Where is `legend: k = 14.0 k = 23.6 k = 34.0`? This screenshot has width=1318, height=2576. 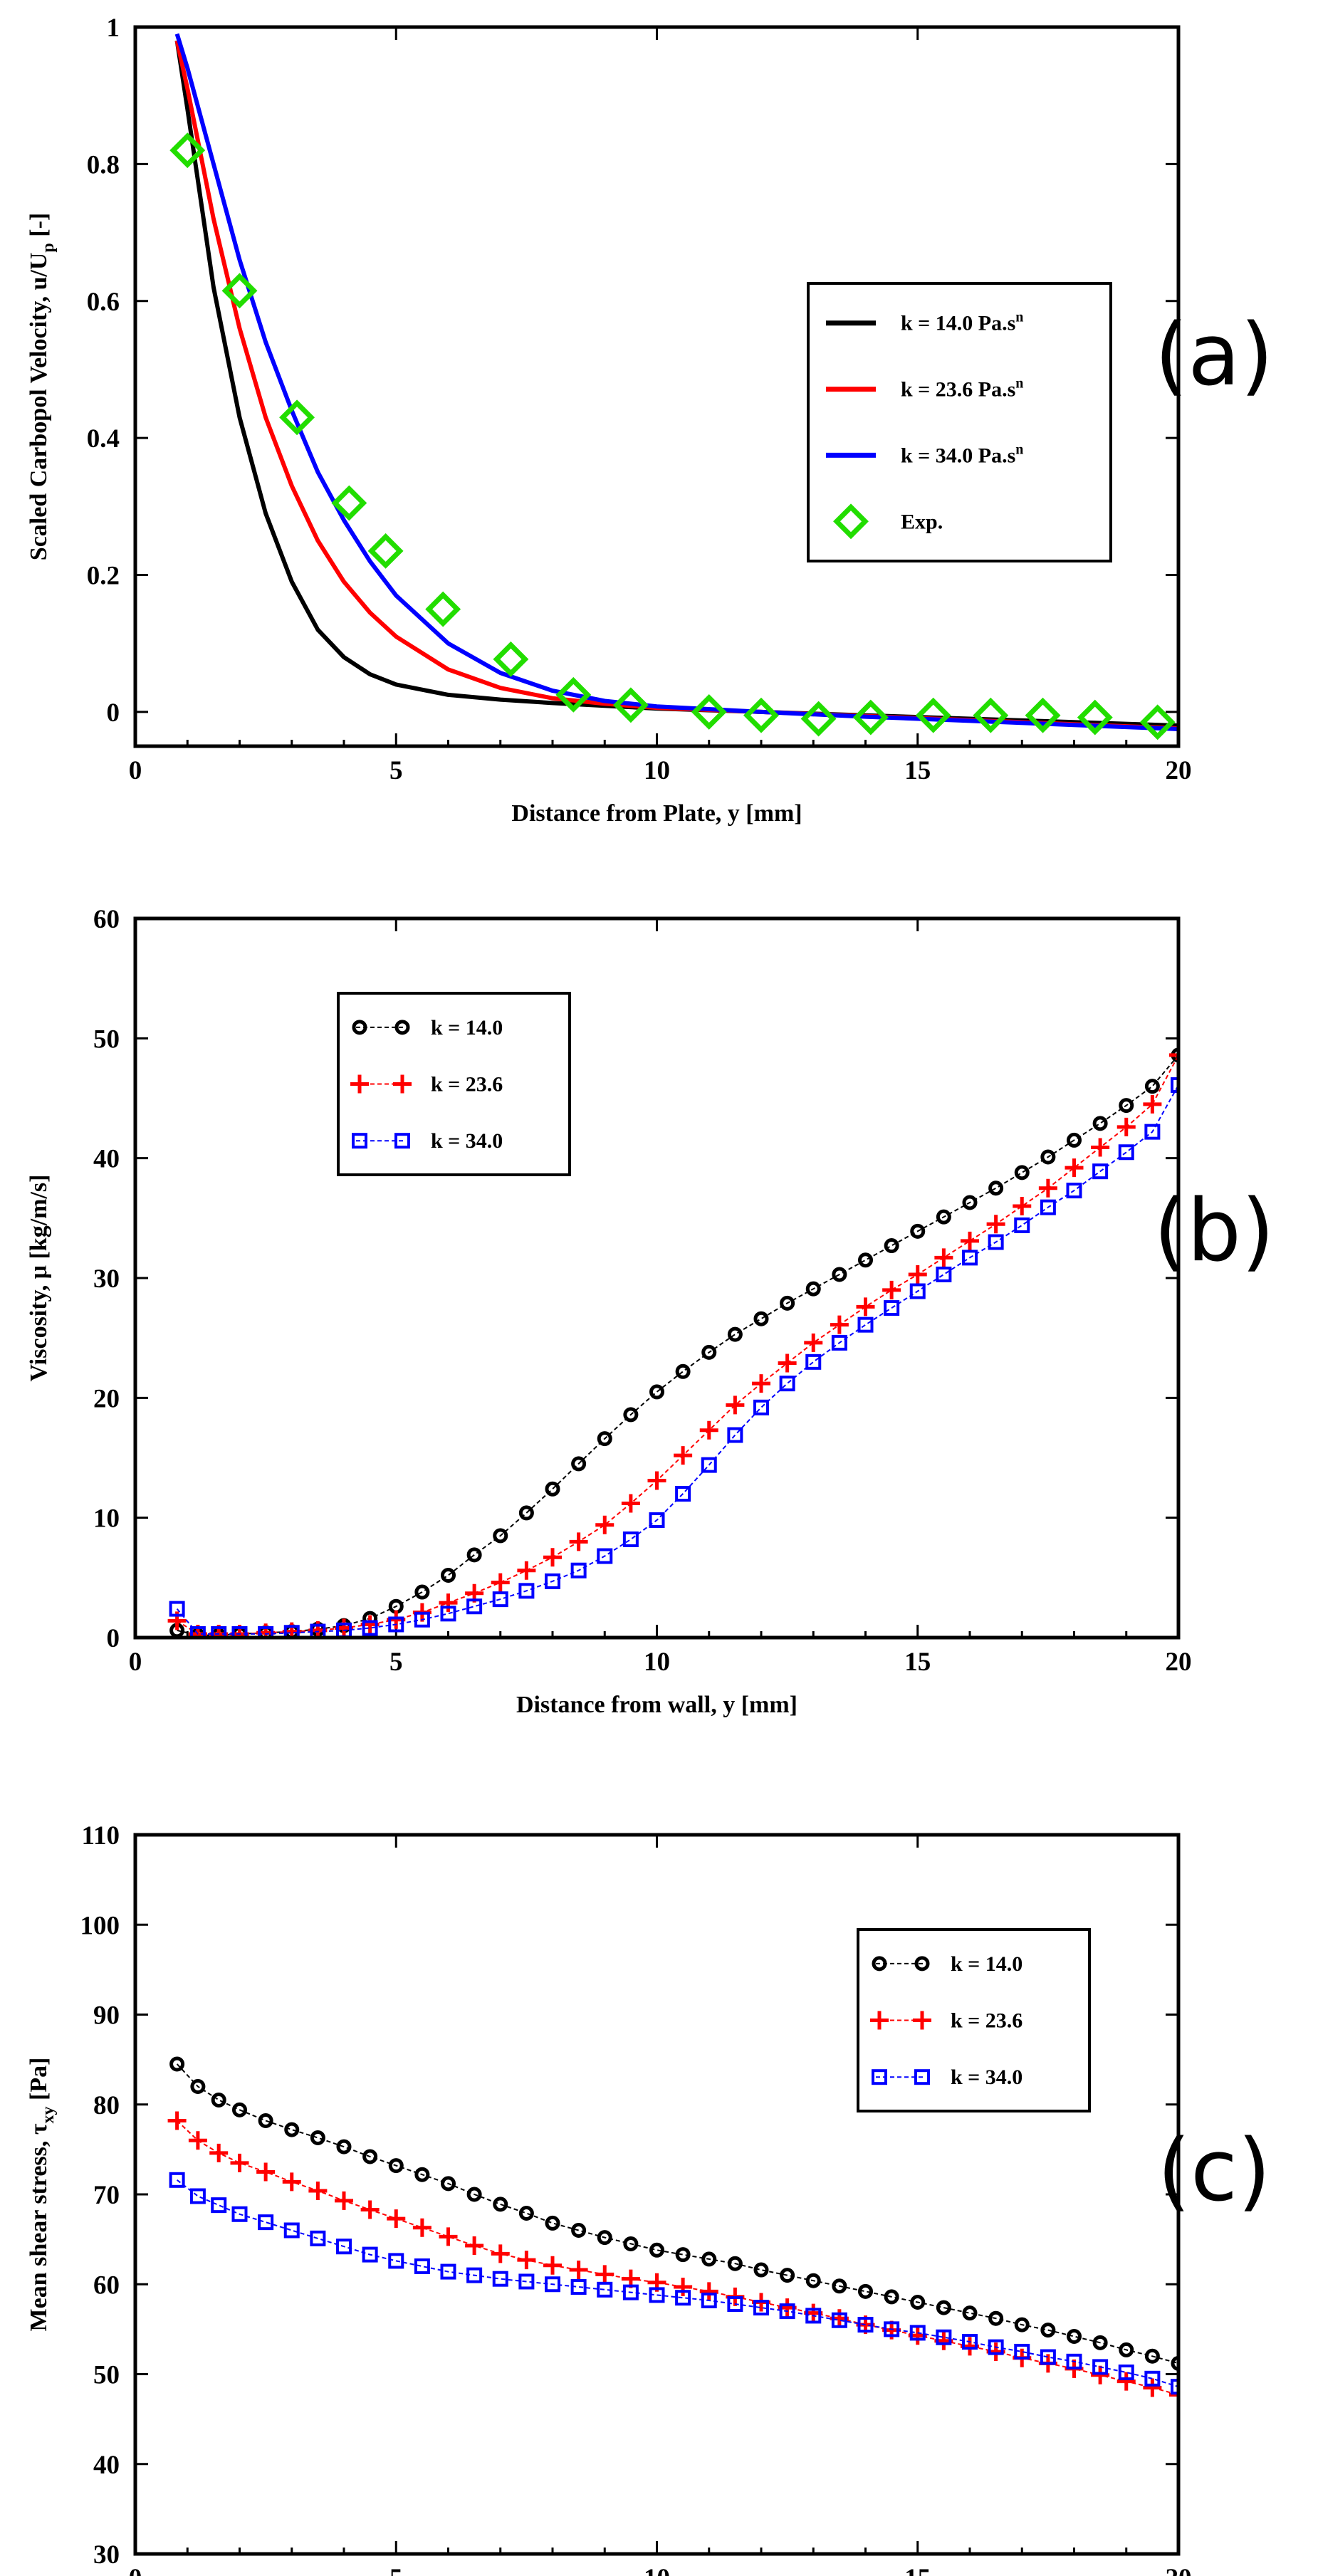 legend: k = 14.0 k = 23.6 k = 34.0 is located at coordinates (974, 2020).